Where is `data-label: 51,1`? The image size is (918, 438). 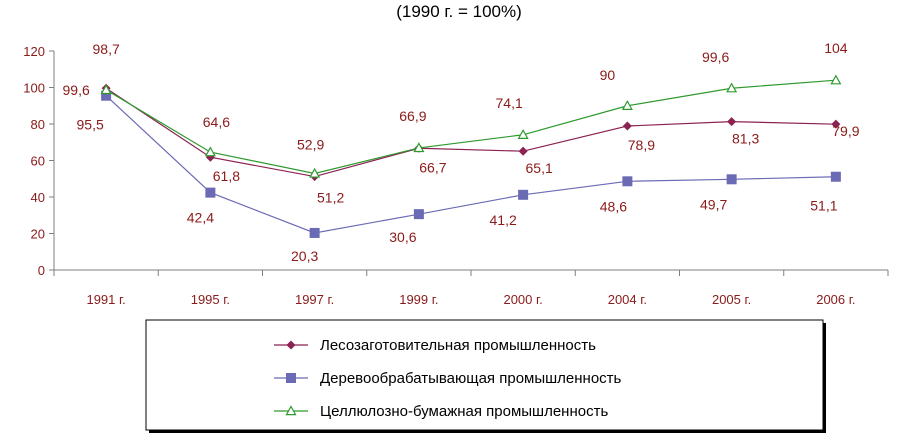
data-label: 51,1 is located at coordinates (823, 206).